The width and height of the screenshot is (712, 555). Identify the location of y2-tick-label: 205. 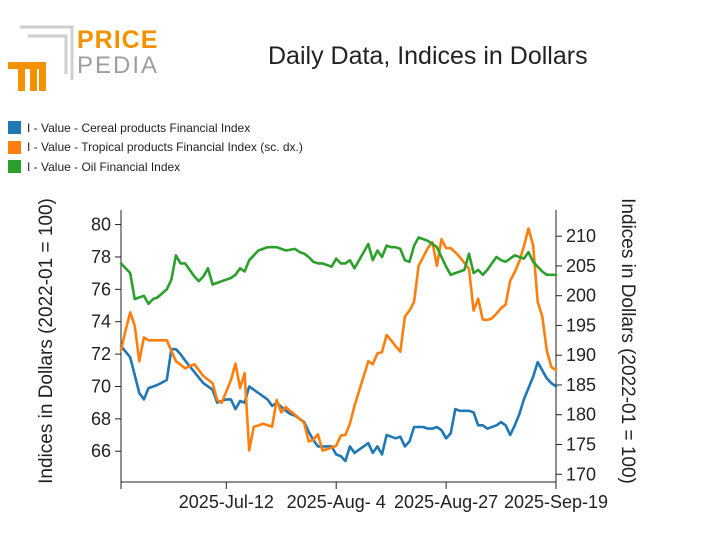
(581, 266).